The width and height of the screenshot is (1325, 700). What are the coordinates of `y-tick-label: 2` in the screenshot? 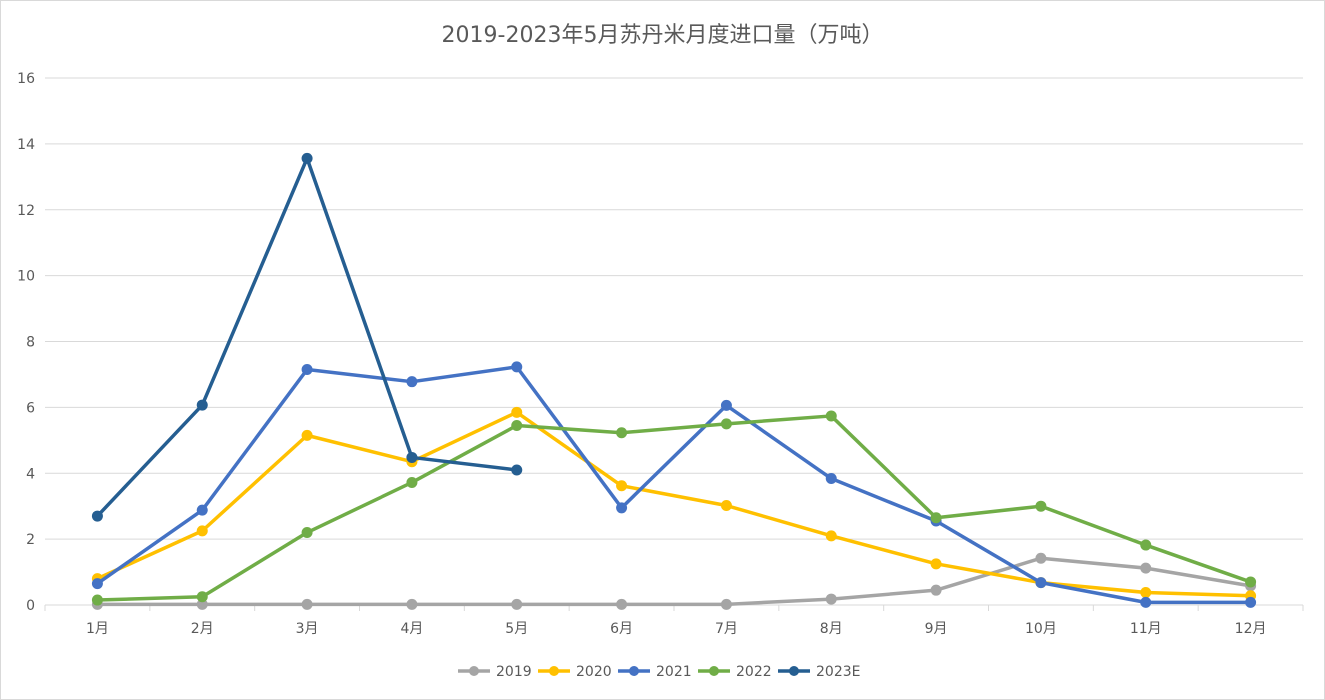 It's located at (30, 540).